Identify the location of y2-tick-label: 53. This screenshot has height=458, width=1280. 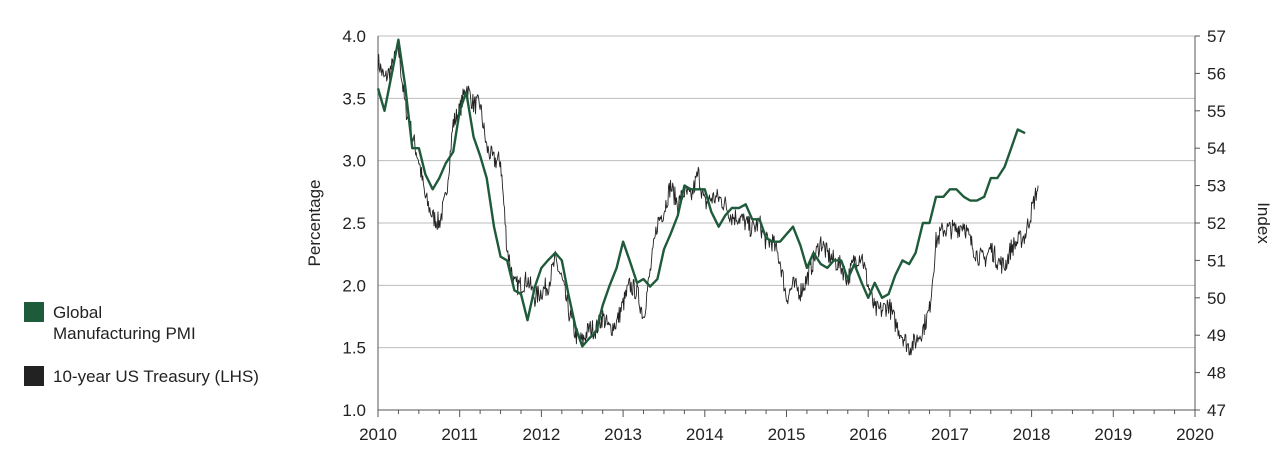
(1216, 186).